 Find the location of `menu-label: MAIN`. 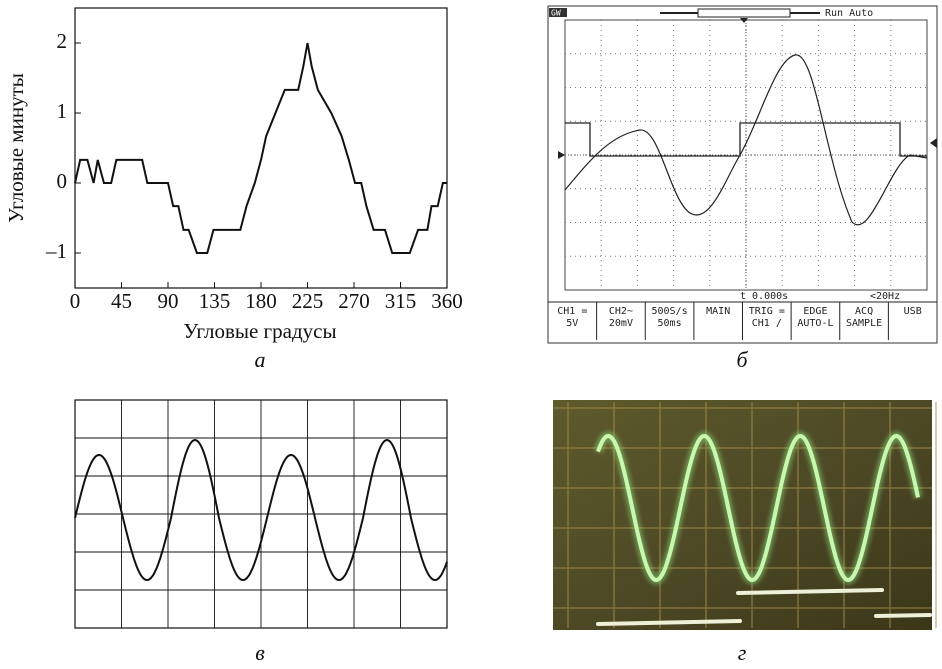

menu-label: MAIN is located at coordinates (718, 311).